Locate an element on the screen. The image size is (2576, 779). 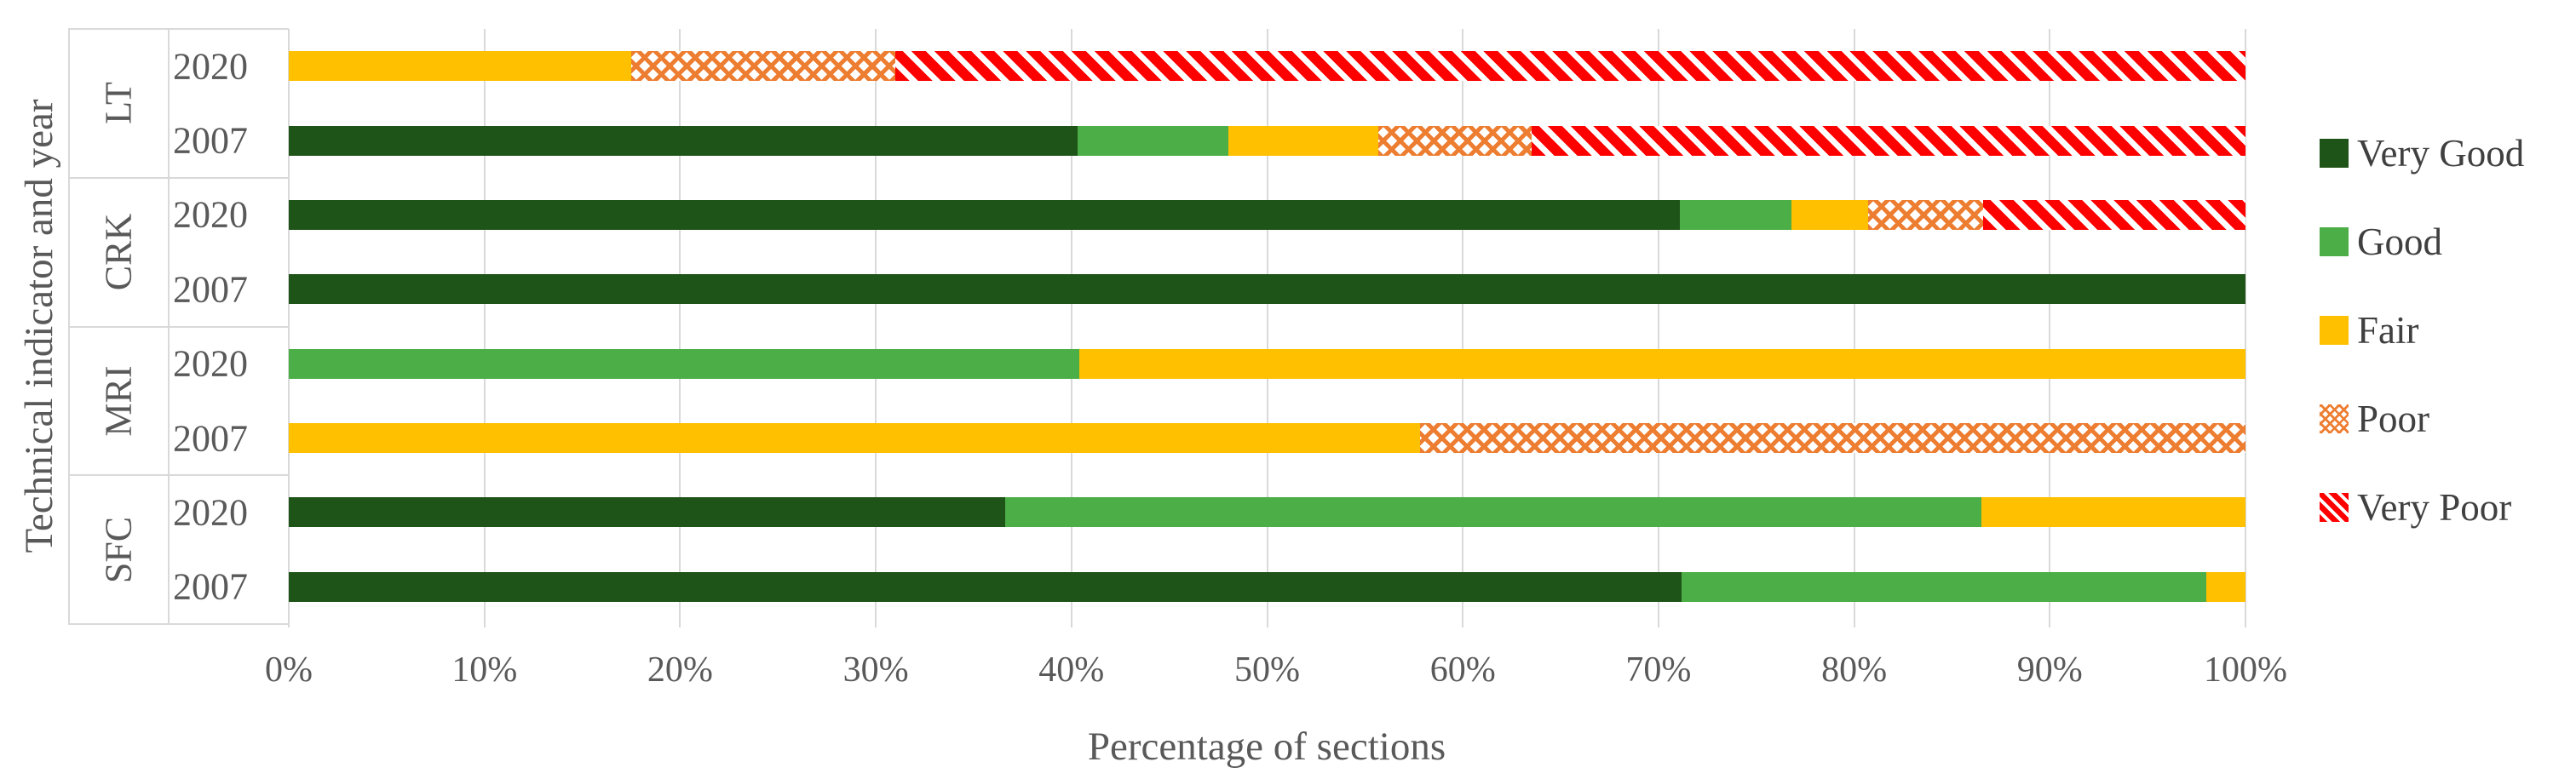
x-tick-label-20%: 20% is located at coordinates (680, 670).